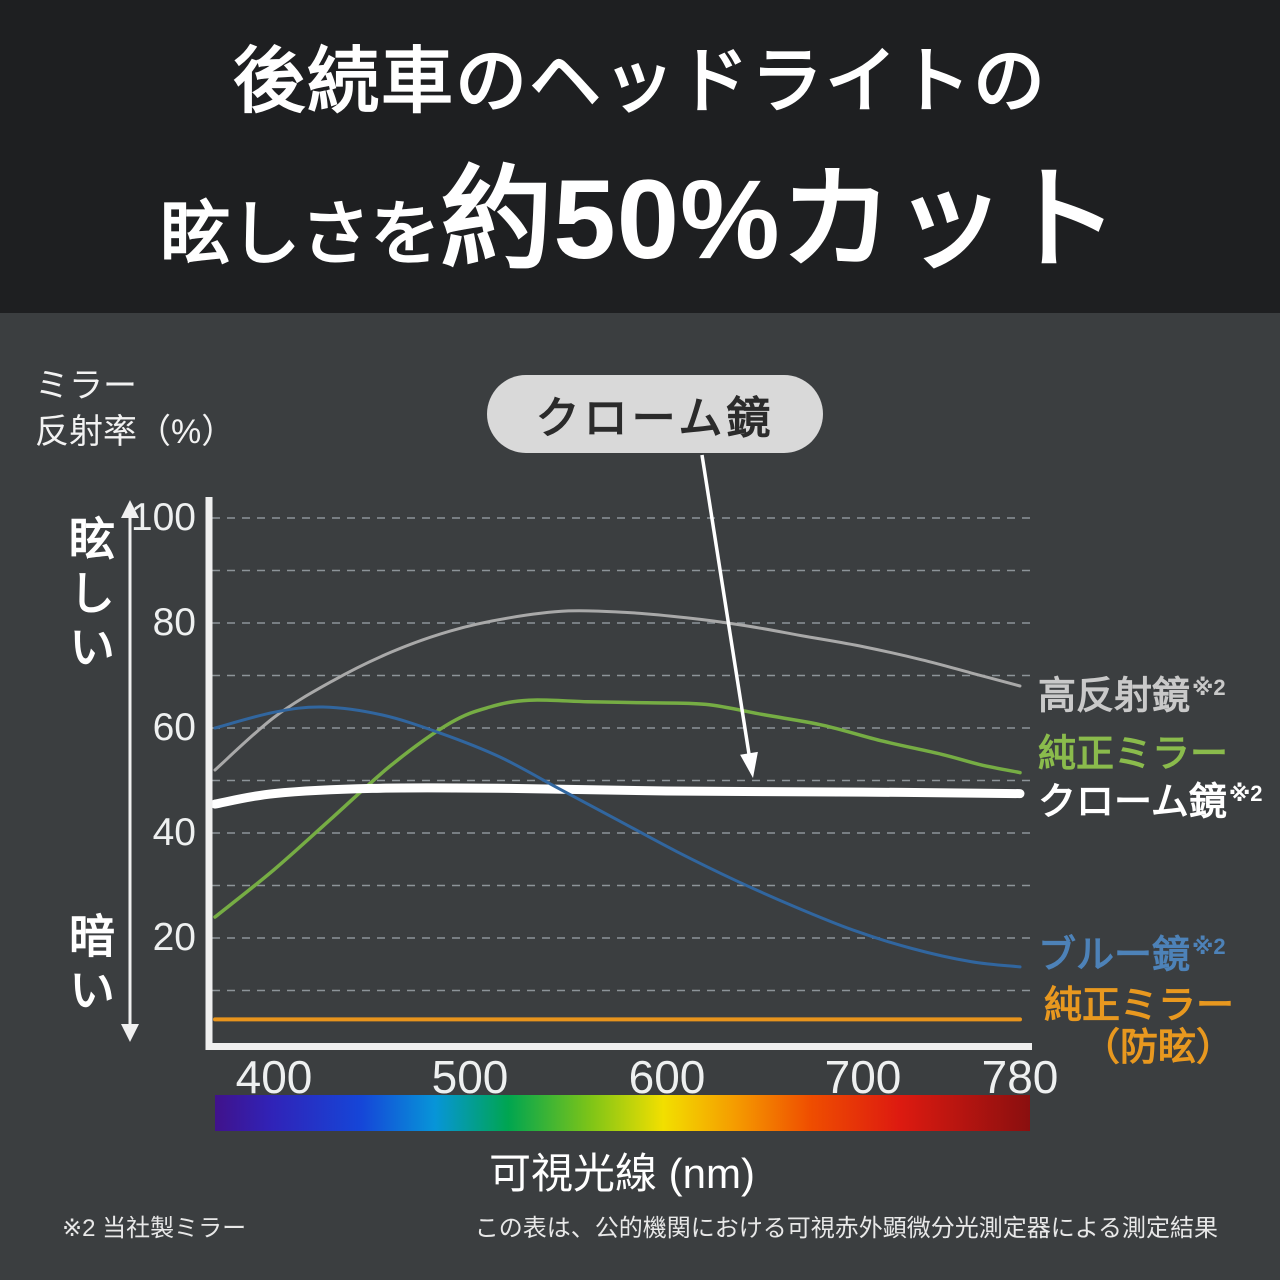  Describe the element at coordinates (130, 1033) in the screenshot. I see `arrow-down-icon` at that location.